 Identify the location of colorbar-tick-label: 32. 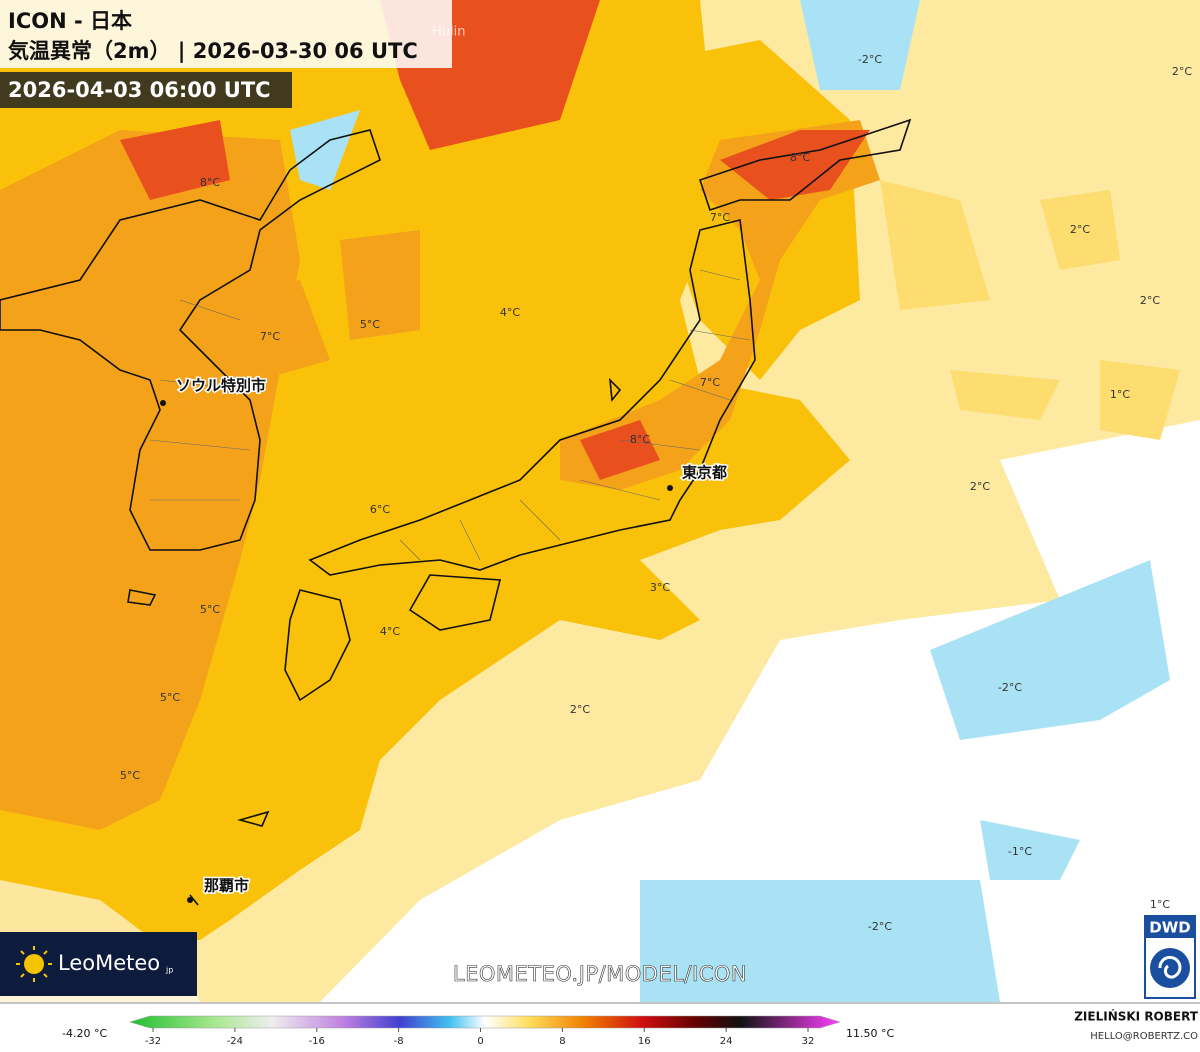
(808, 1041).